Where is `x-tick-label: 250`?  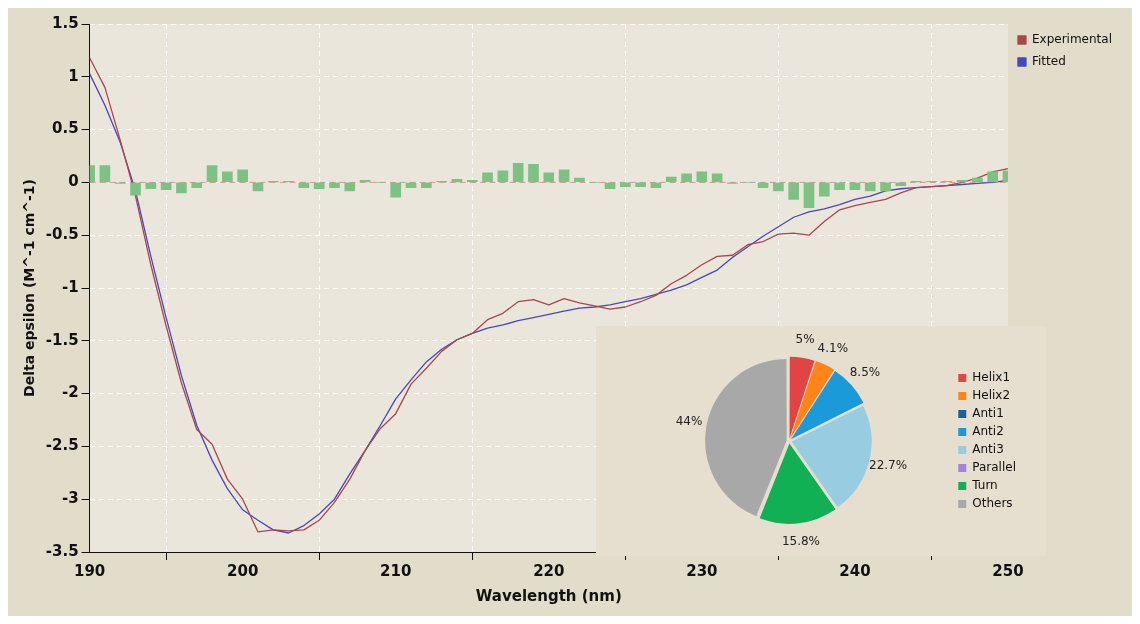
x-tick-label: 250 is located at coordinates (1008, 570).